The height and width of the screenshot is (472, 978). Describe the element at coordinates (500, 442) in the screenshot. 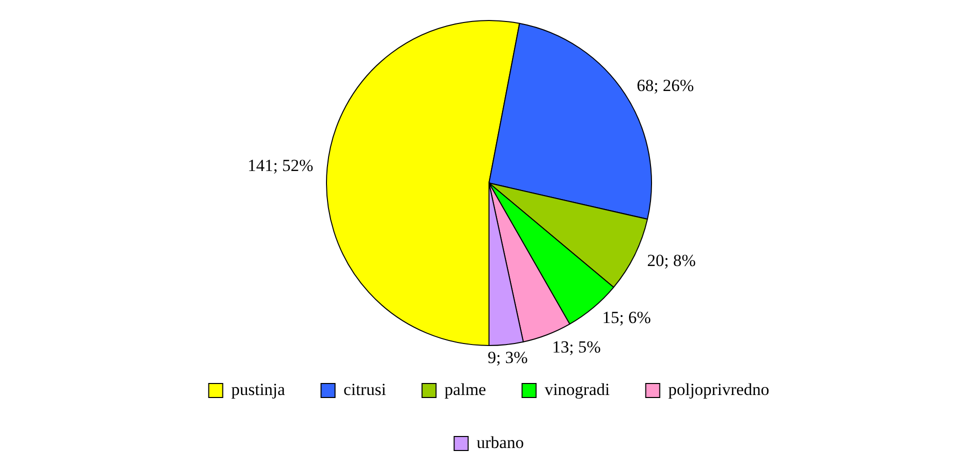

I see `legend-label: urbano` at that location.